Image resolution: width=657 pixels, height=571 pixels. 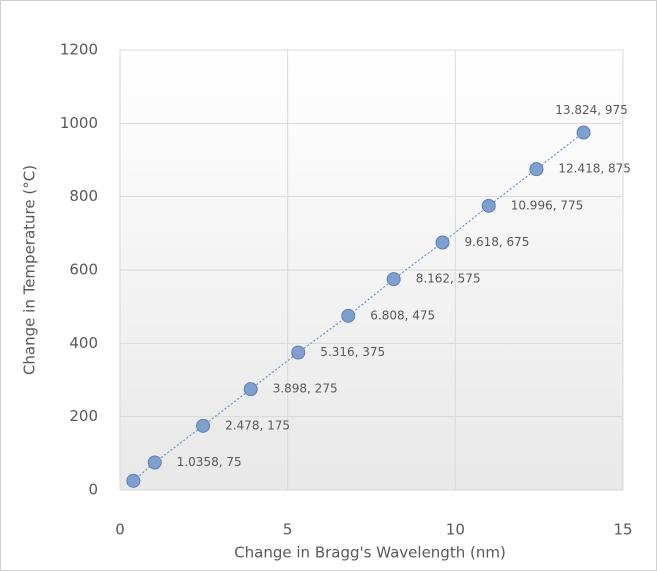 What do you see at coordinates (455, 530) in the screenshot?
I see `x-tick-label: 10` at bounding box center [455, 530].